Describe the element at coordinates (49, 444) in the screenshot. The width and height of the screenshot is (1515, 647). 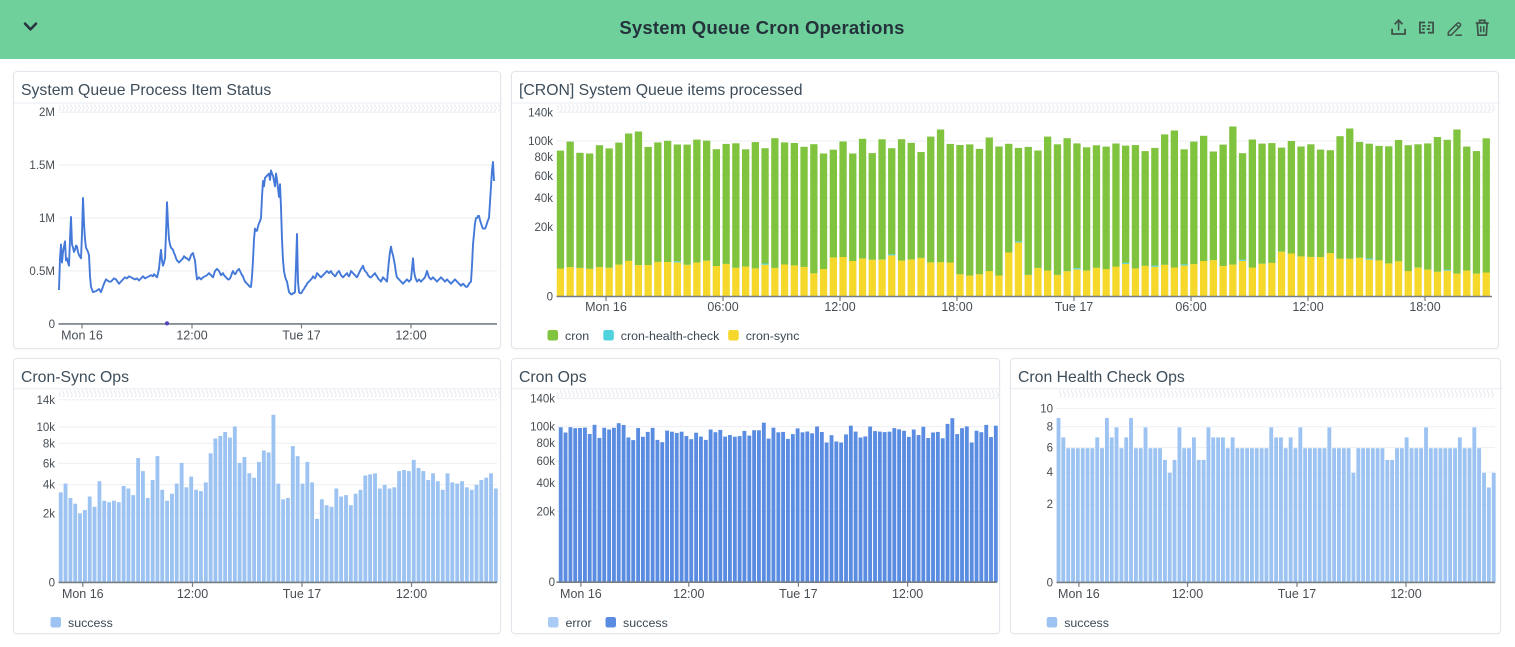
I see `svg-text: 8k` at that location.